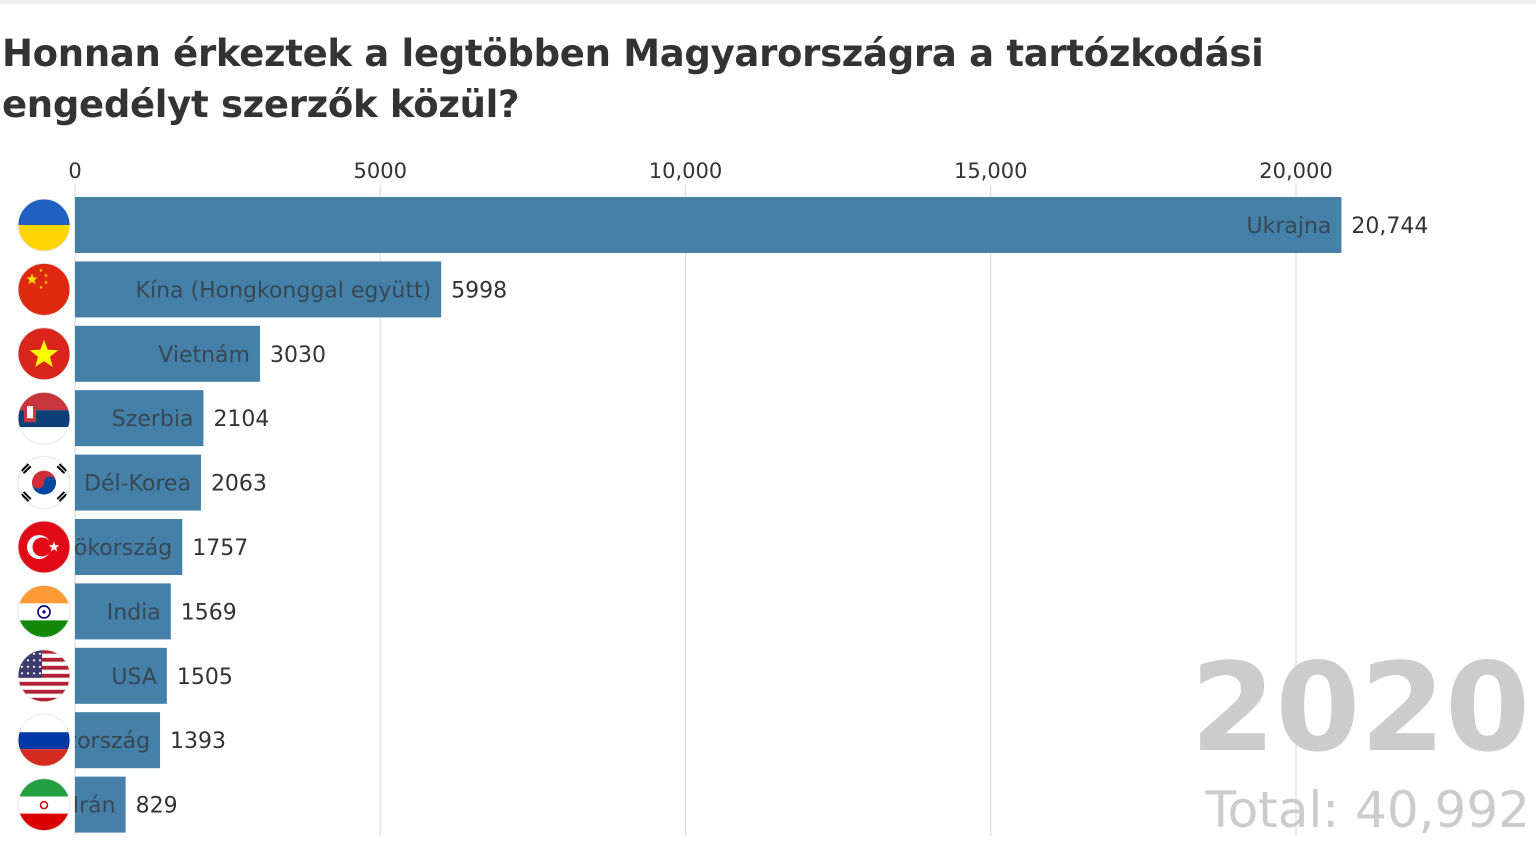  Describe the element at coordinates (44, 676) in the screenshot. I see `usa-flag-icon` at that location.